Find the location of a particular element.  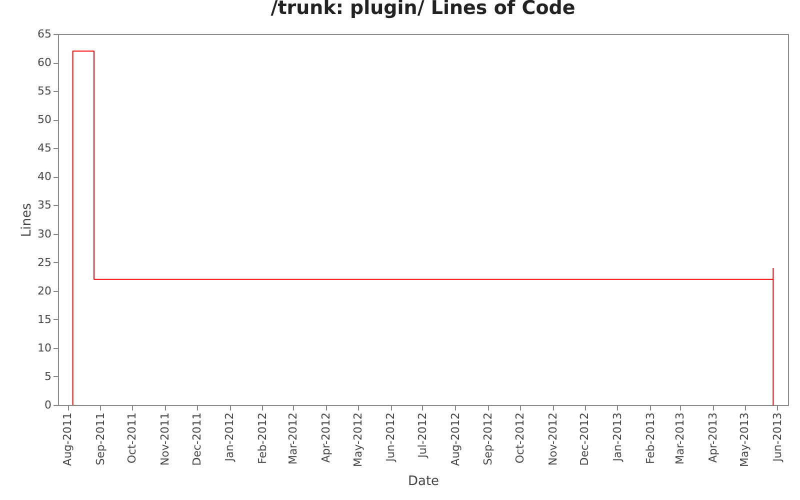

y-tick-label: 35 is located at coordinates (45, 205).